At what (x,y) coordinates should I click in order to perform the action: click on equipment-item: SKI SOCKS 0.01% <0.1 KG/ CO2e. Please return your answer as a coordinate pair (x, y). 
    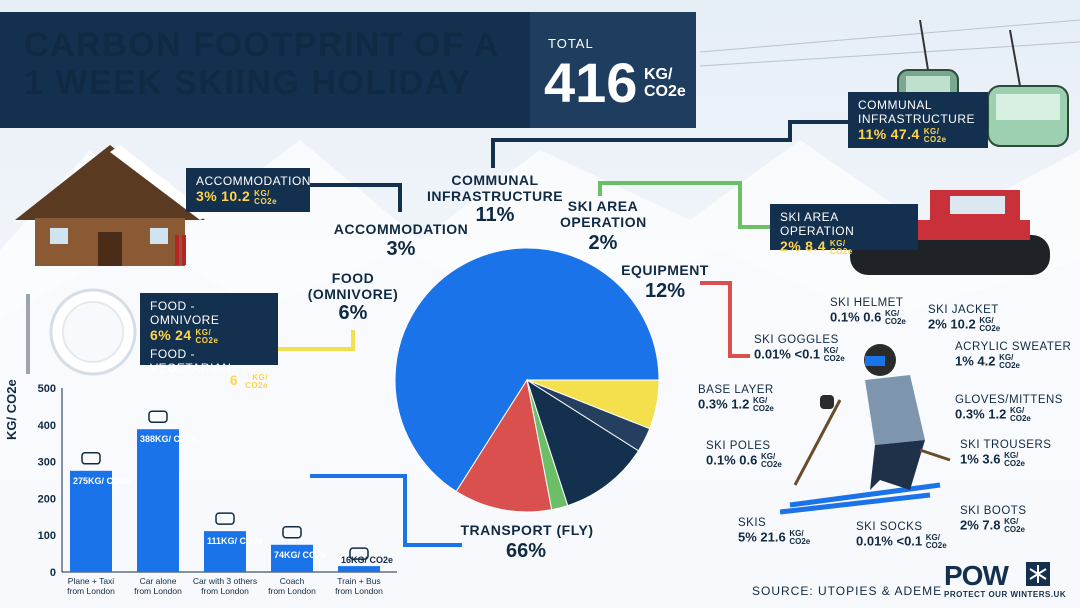
    Looking at the image, I should click on (903, 535).